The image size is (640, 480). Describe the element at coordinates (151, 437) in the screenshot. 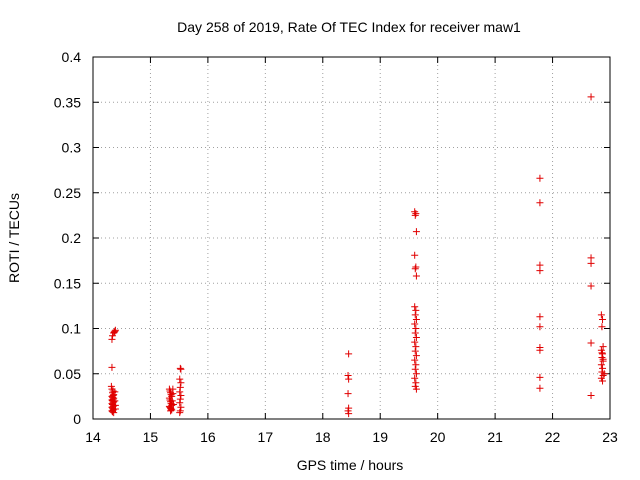

I see `x-tick-label: 15` at that location.